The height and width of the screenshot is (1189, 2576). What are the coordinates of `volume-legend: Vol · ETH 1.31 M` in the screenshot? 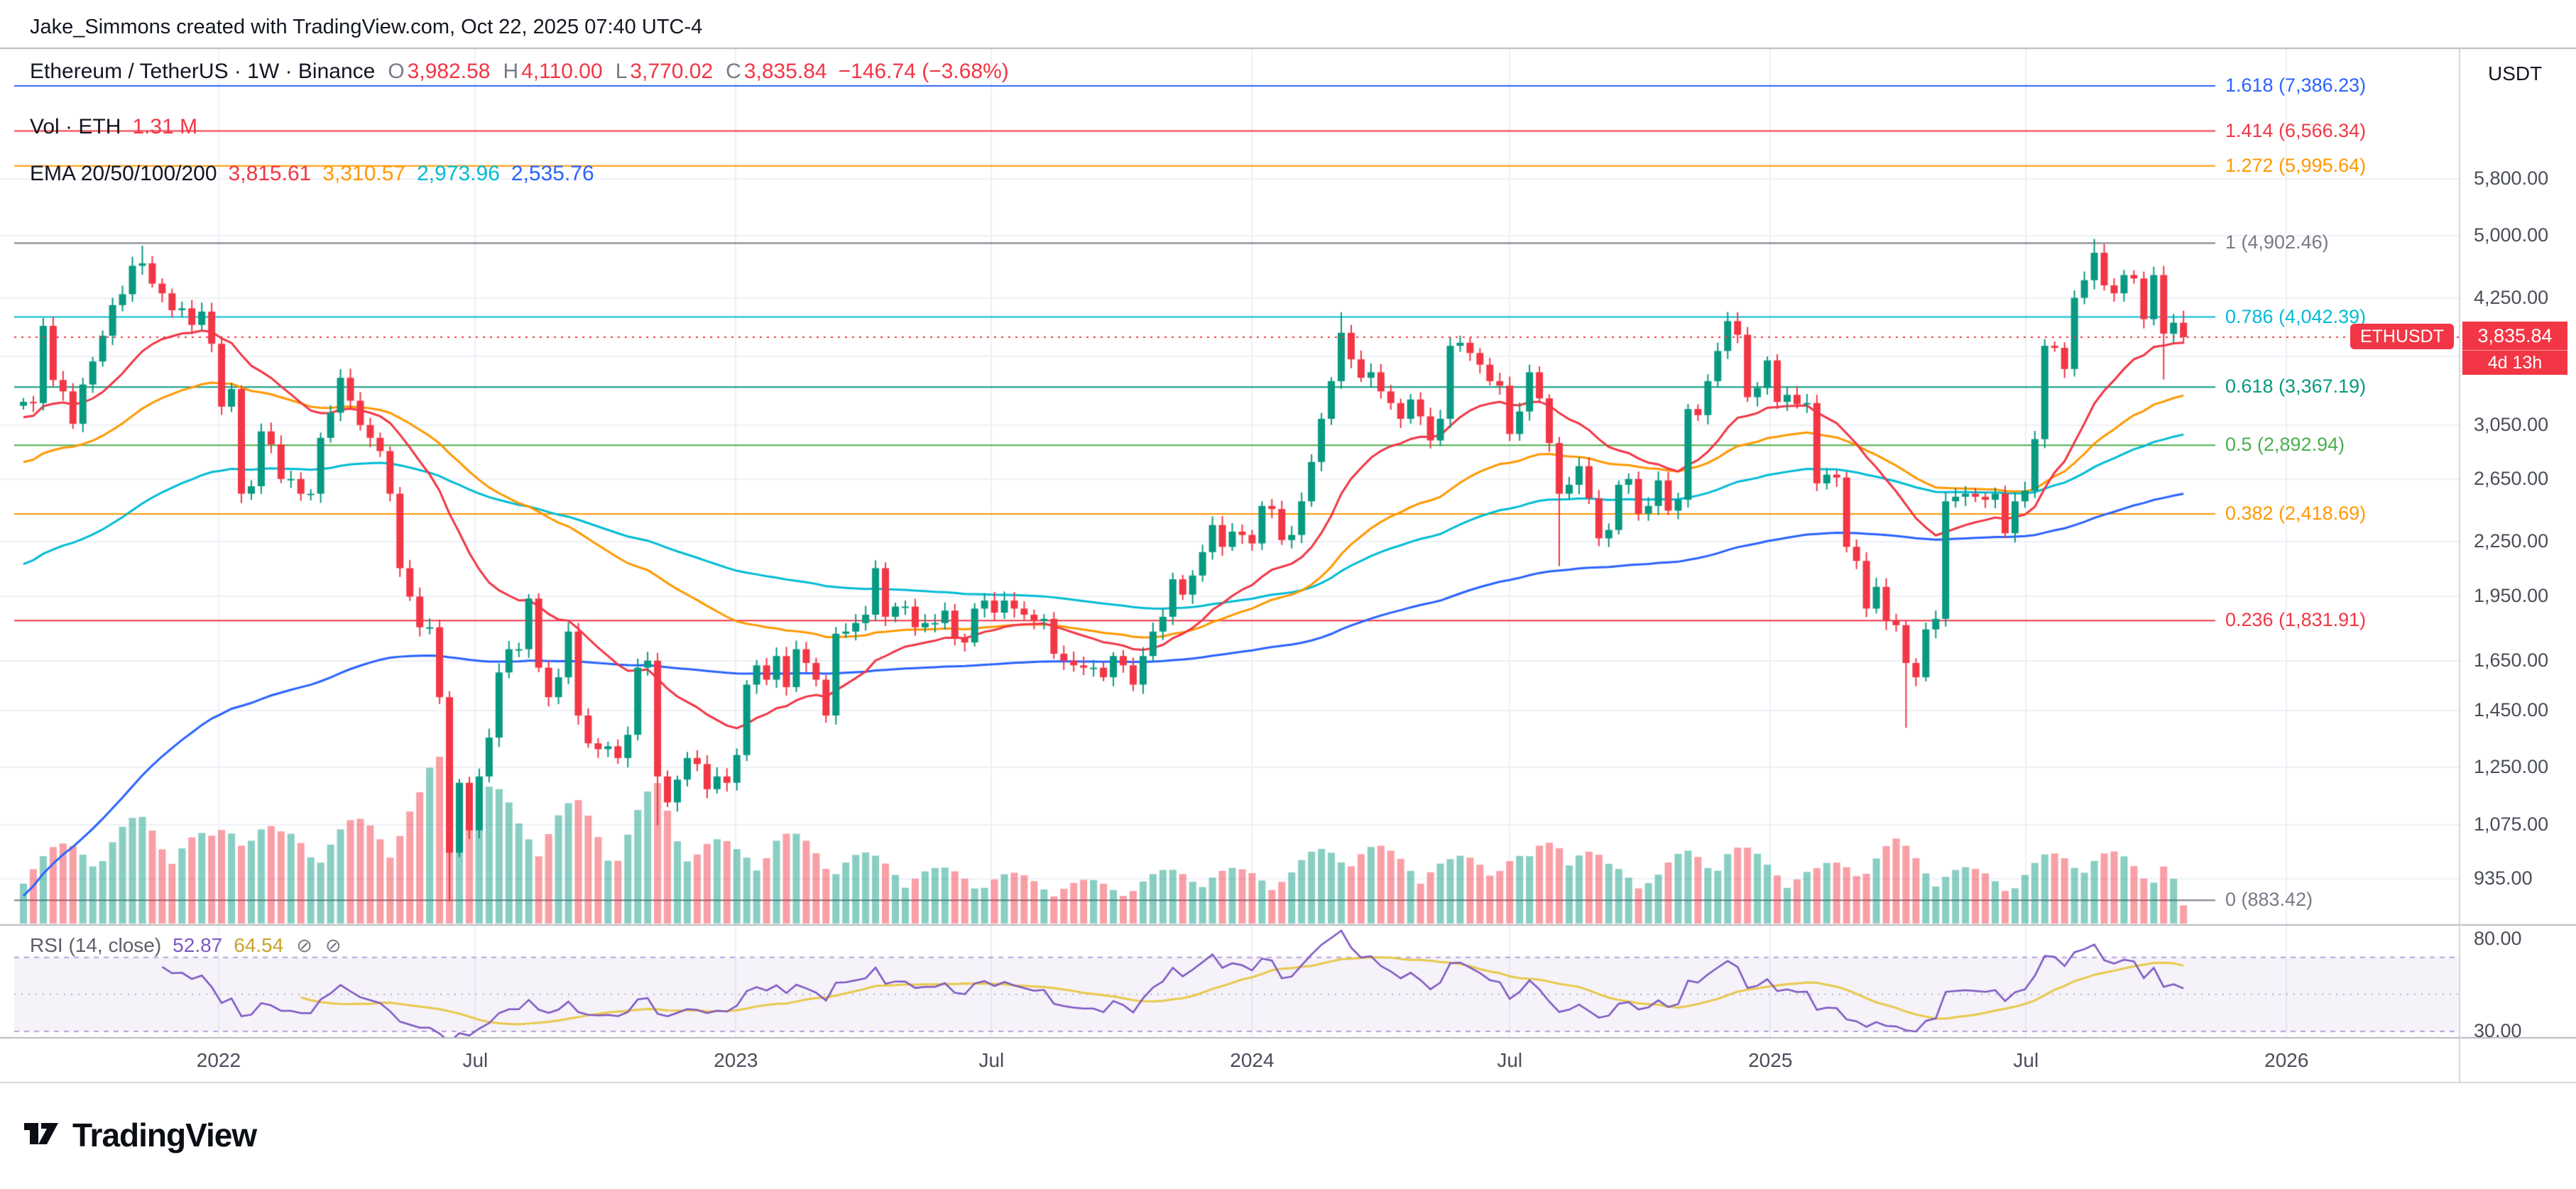 It's located at (113, 127).